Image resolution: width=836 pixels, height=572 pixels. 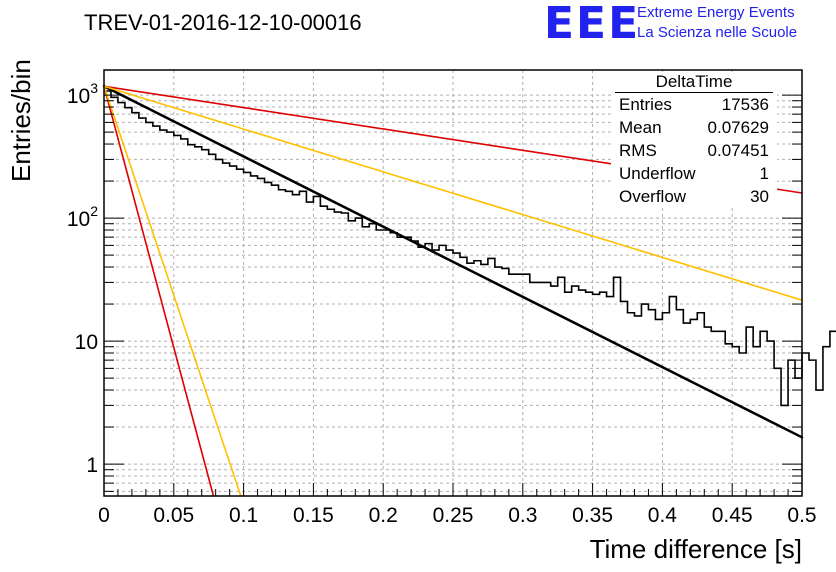 What do you see at coordinates (383, 515) in the screenshot?
I see `x-tick-label: 0.2` at bounding box center [383, 515].